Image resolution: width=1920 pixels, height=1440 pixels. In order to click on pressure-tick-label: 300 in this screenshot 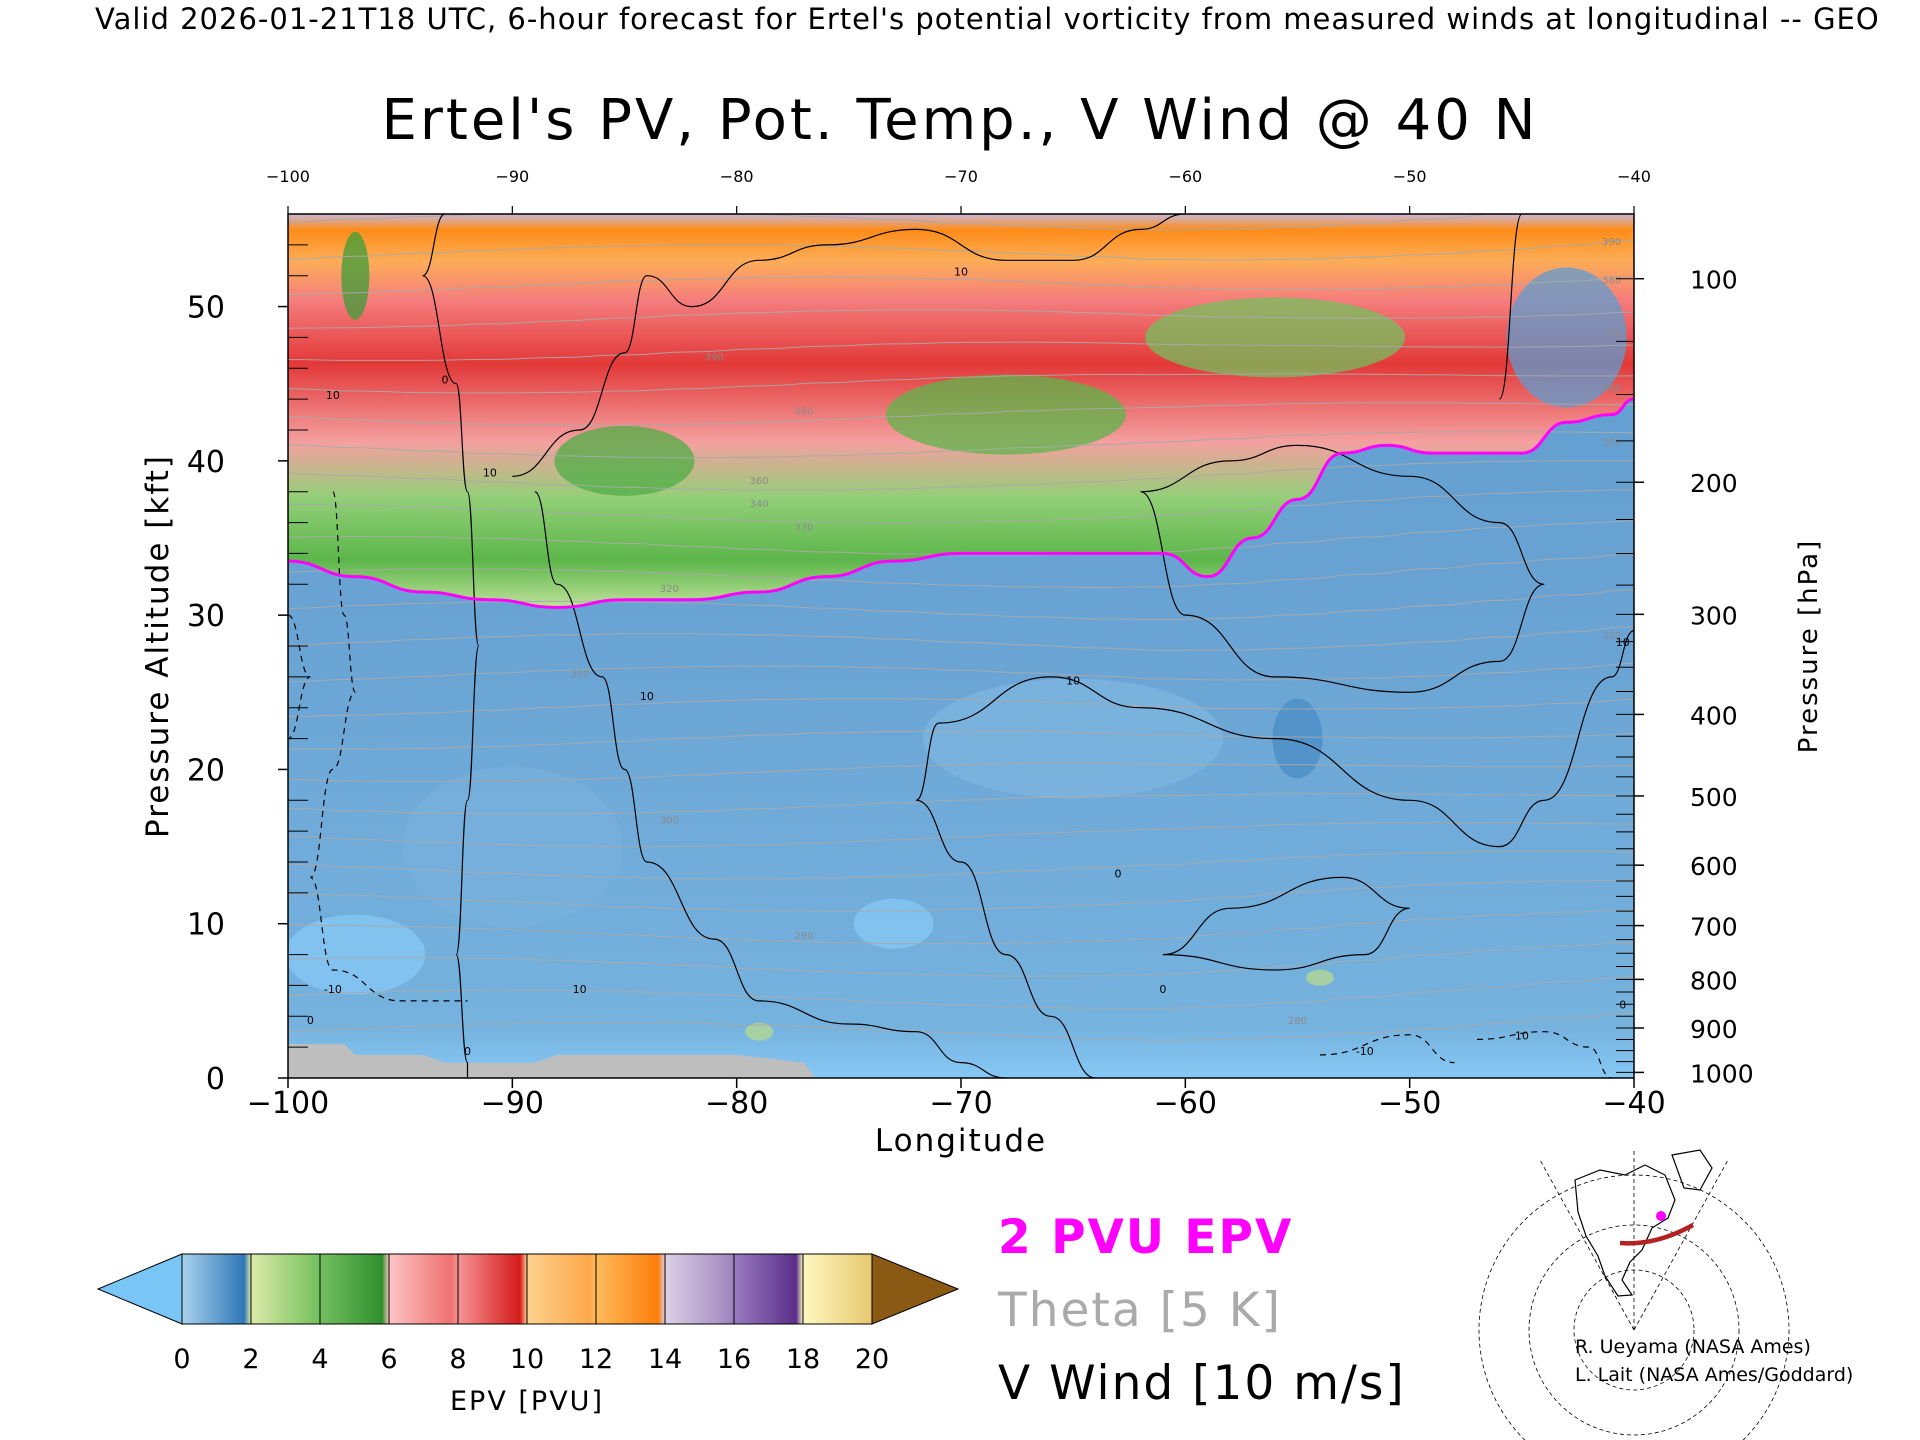, I will do `click(1714, 615)`.